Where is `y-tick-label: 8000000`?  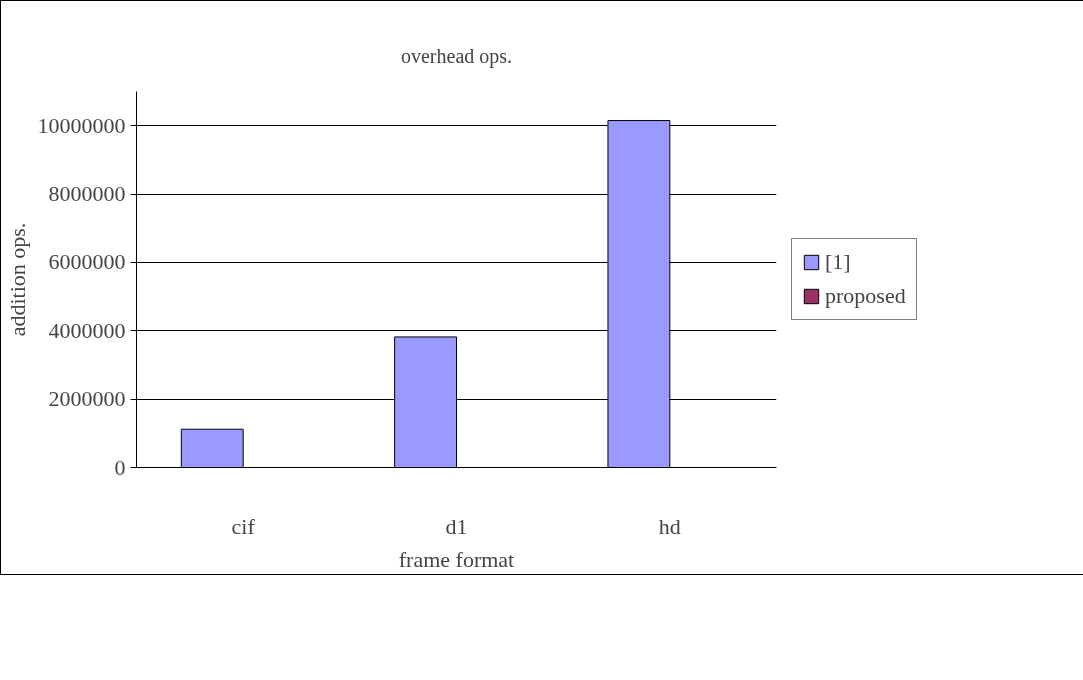
y-tick-label: 8000000 is located at coordinates (87, 194).